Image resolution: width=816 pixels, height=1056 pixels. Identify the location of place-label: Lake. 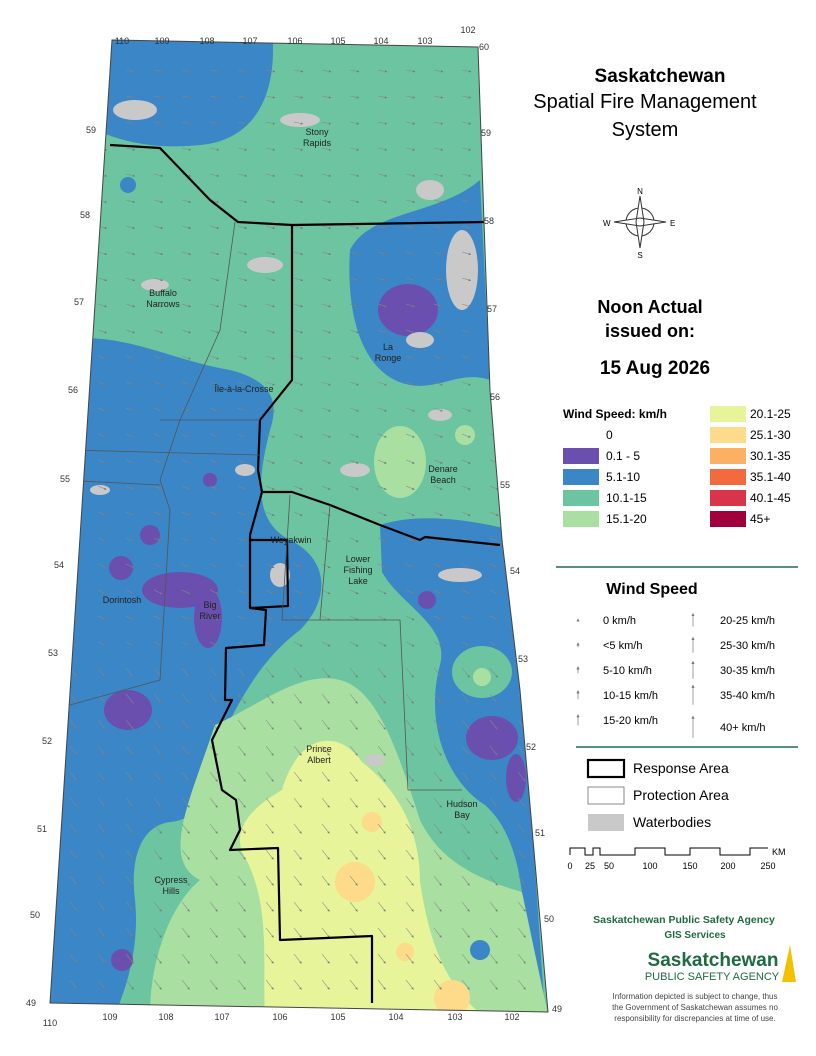
(358, 581).